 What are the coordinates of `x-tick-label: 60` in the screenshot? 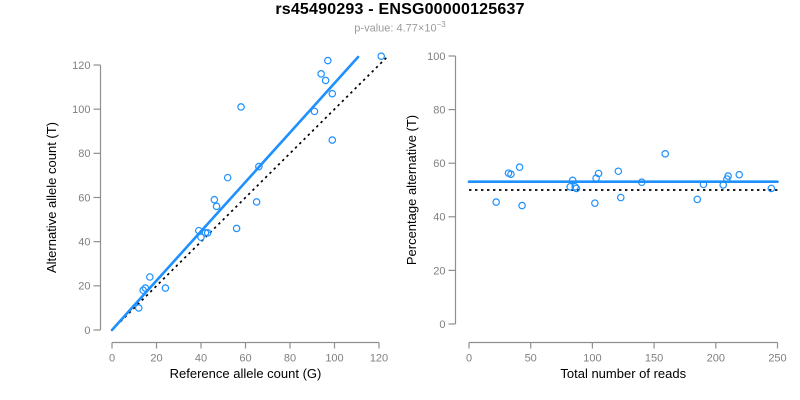 It's located at (245, 359).